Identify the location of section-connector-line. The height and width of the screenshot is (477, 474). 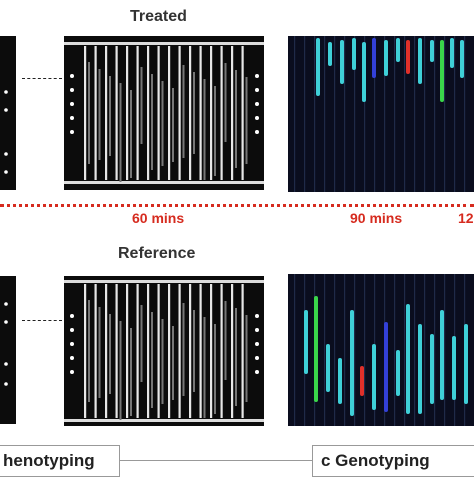
(218, 460).